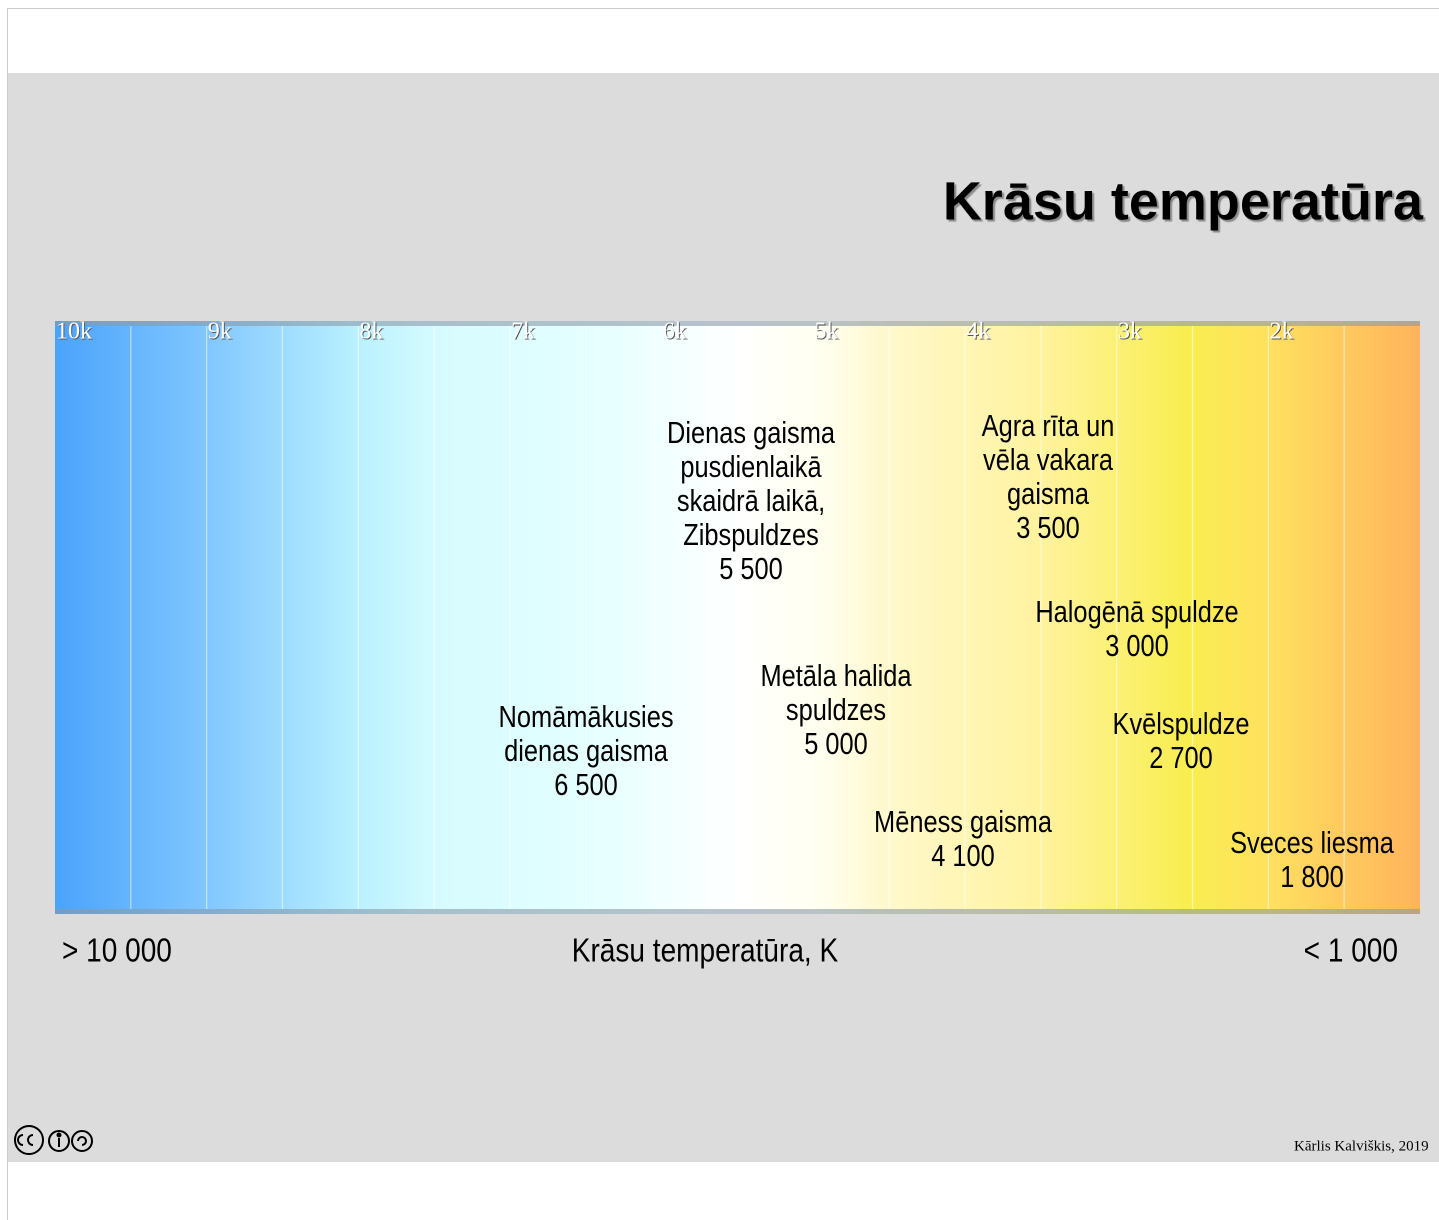 The height and width of the screenshot is (1220, 1439). What do you see at coordinates (1130, 332) in the screenshot?
I see `scale-tick: 3k` at bounding box center [1130, 332].